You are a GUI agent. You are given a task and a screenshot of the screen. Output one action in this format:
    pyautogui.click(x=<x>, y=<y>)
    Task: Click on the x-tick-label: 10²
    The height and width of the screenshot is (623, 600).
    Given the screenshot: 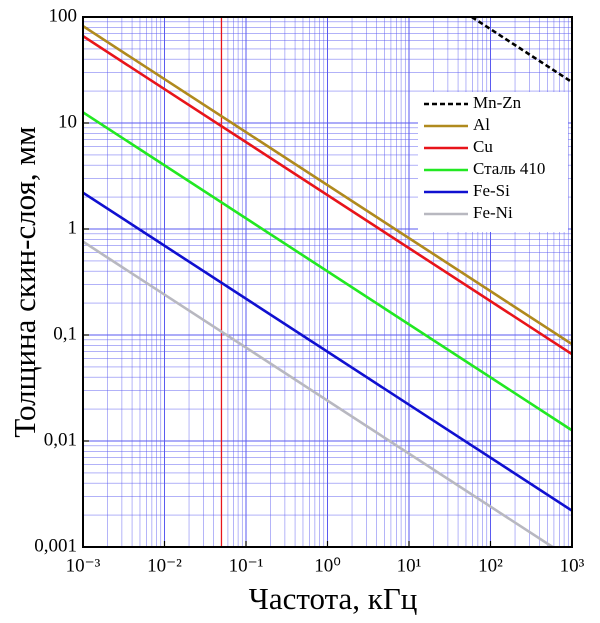 What is the action you would take?
    pyautogui.click(x=490, y=565)
    